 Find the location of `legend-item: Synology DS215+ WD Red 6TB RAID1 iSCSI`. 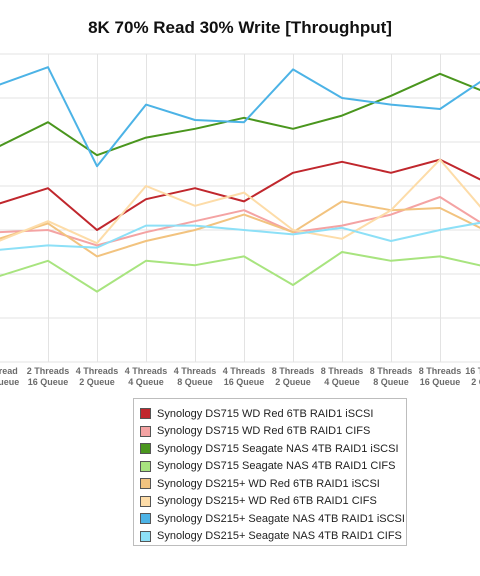

legend-item: Synology DS215+ WD Red 6TB RAID1 iSCSI is located at coordinates (260, 483).